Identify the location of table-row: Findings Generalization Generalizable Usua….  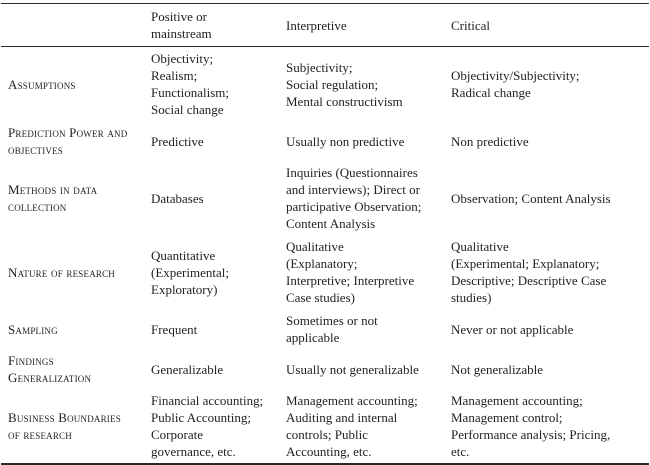
(325, 369).